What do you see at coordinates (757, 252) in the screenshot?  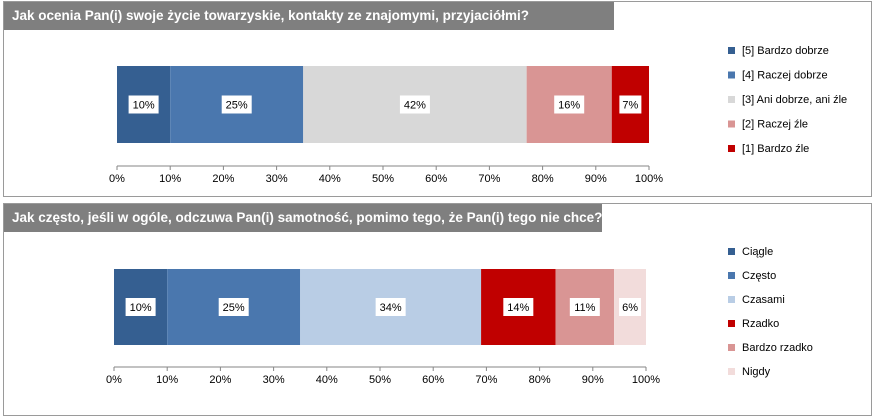 I see `legend-entry: Ciągle` at bounding box center [757, 252].